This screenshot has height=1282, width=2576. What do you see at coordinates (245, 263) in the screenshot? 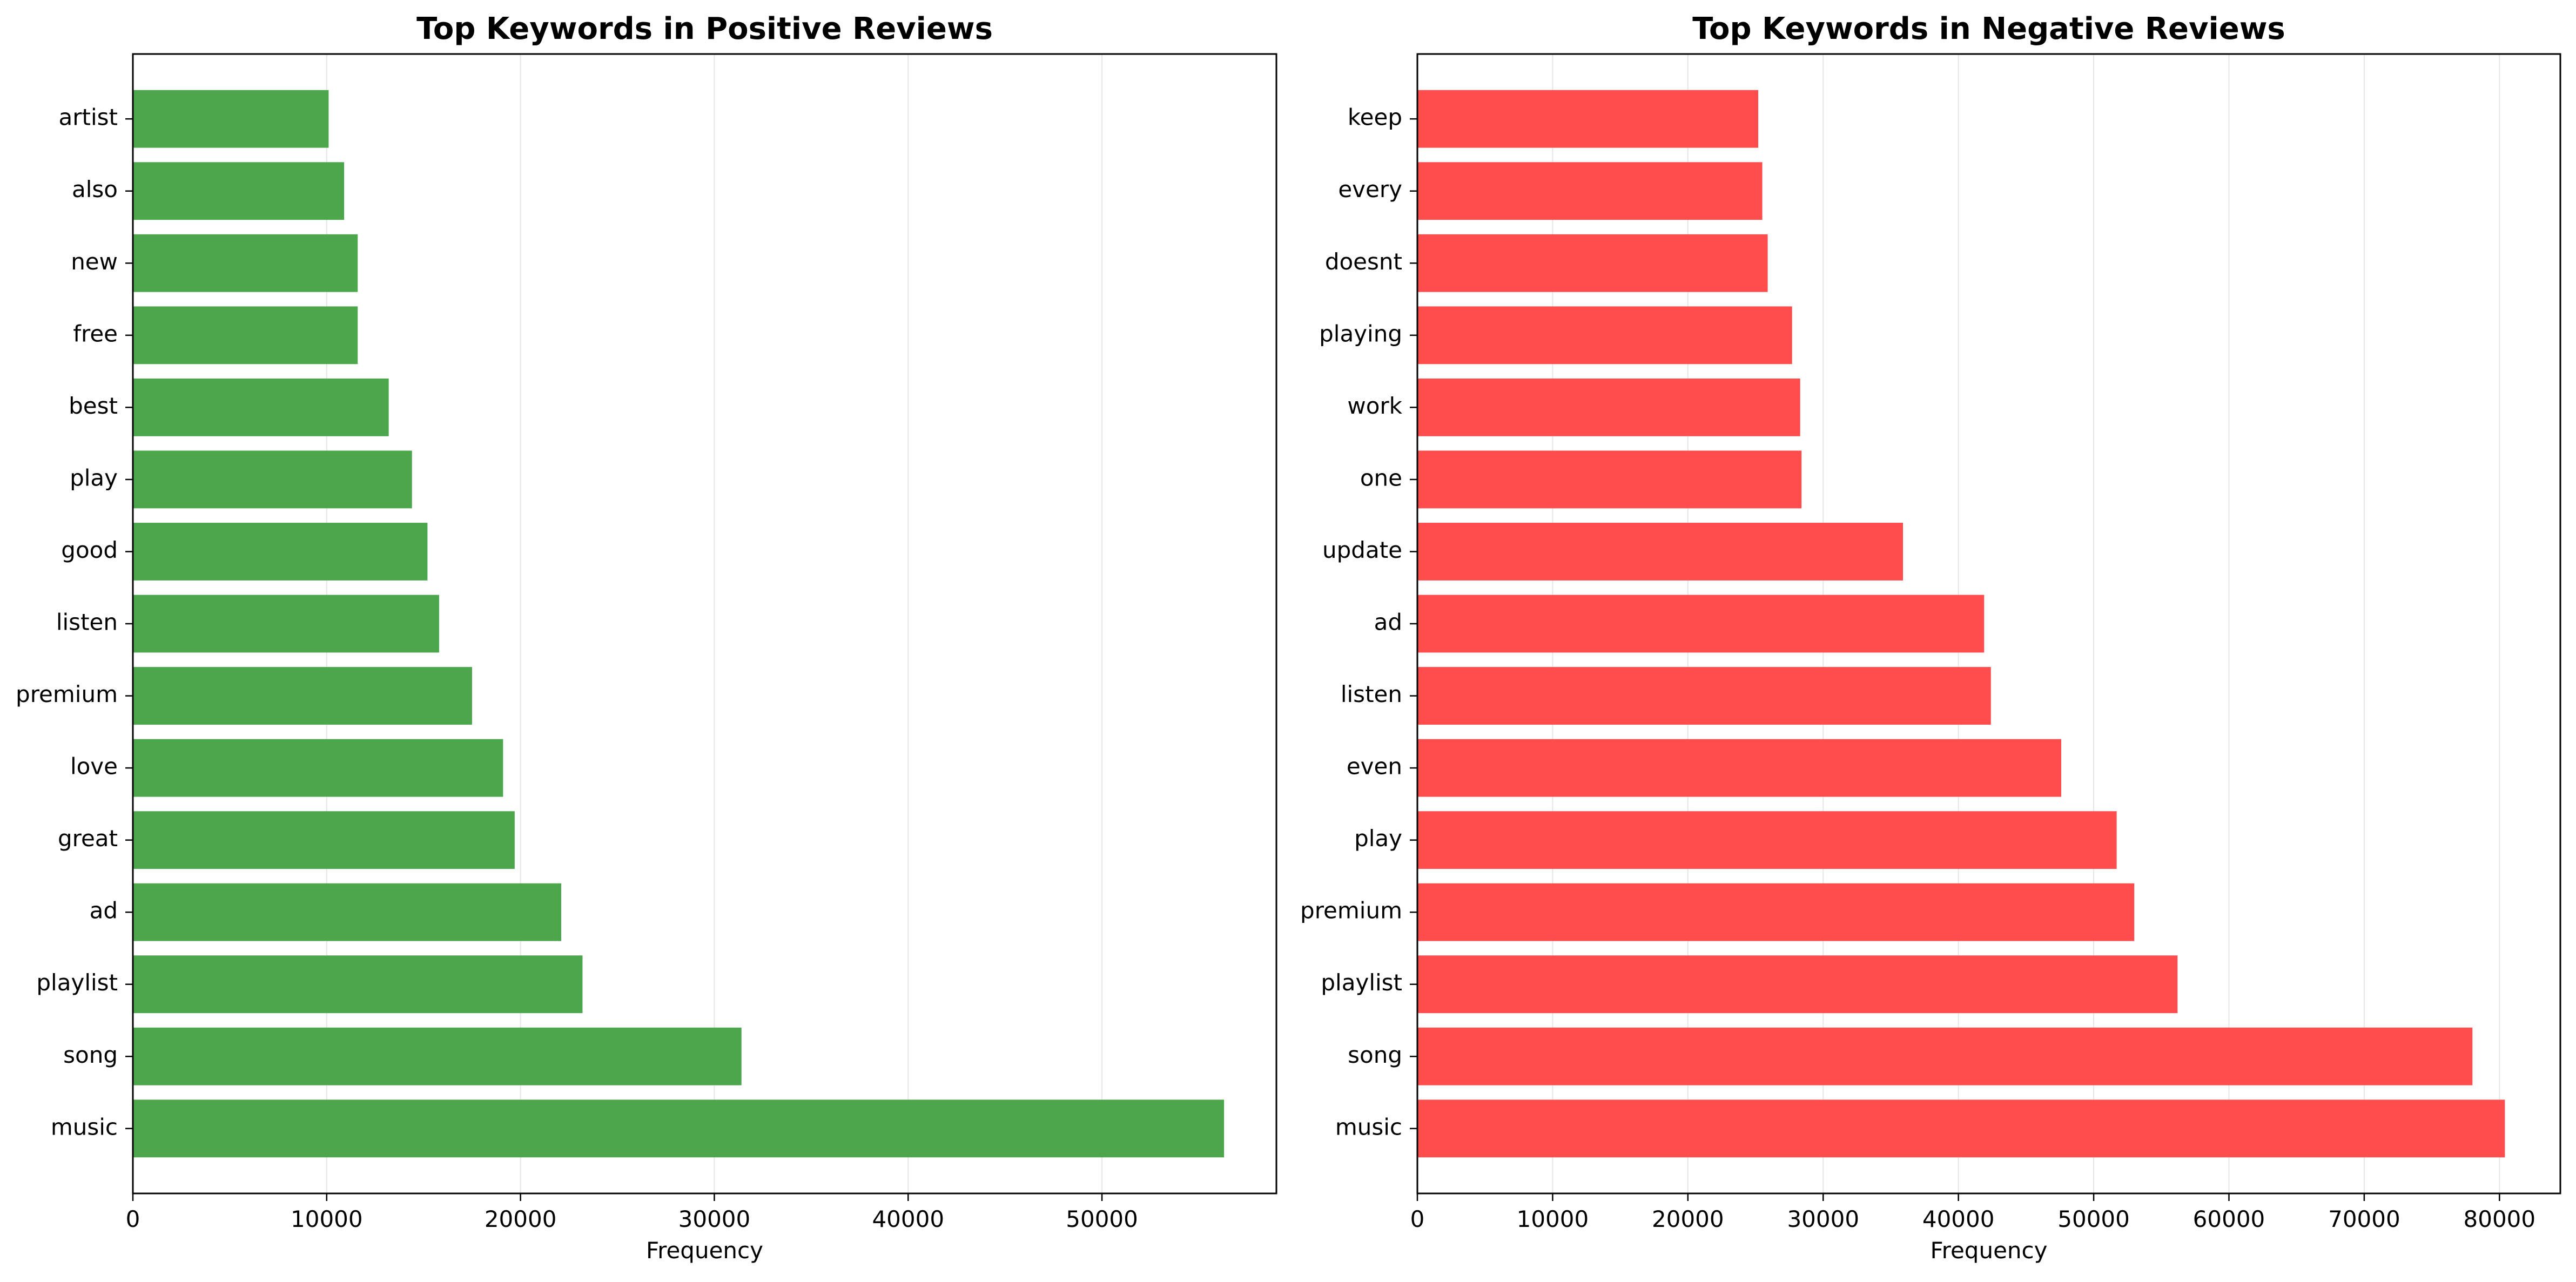
I see `bar-new` at bounding box center [245, 263].